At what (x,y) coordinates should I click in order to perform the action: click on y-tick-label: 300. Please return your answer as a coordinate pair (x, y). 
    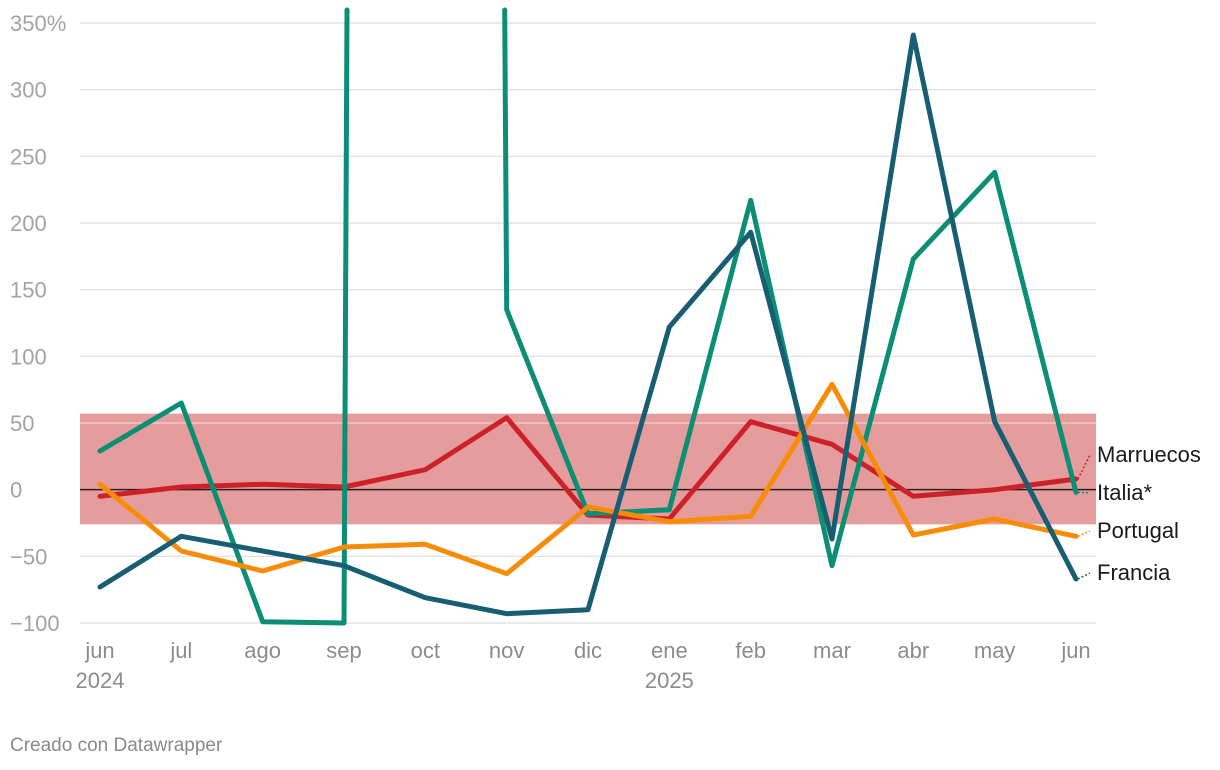
    Looking at the image, I should click on (28, 90).